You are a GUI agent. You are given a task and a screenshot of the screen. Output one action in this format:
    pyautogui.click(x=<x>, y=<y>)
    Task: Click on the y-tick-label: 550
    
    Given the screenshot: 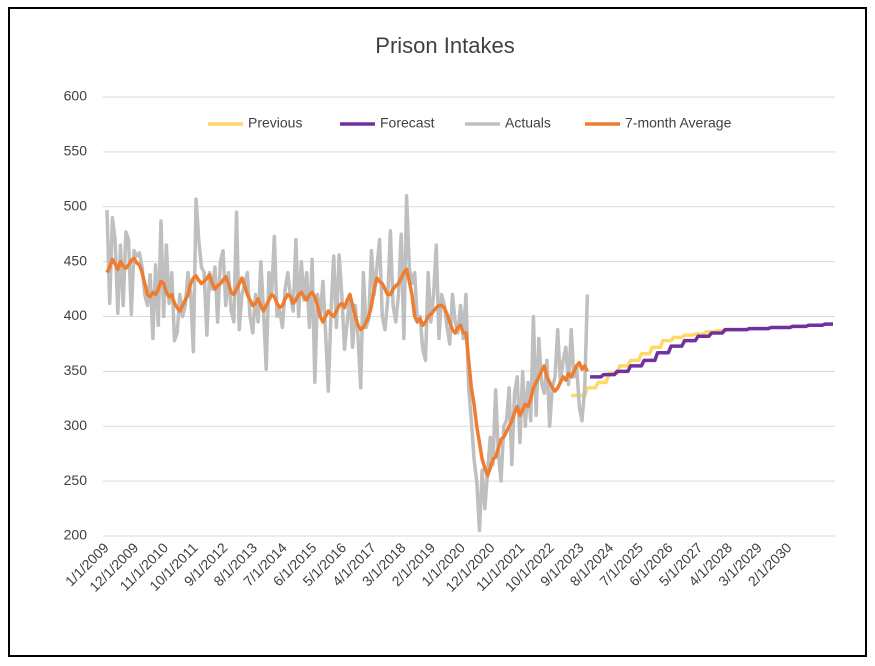 What is the action you would take?
    pyautogui.click(x=76, y=151)
    